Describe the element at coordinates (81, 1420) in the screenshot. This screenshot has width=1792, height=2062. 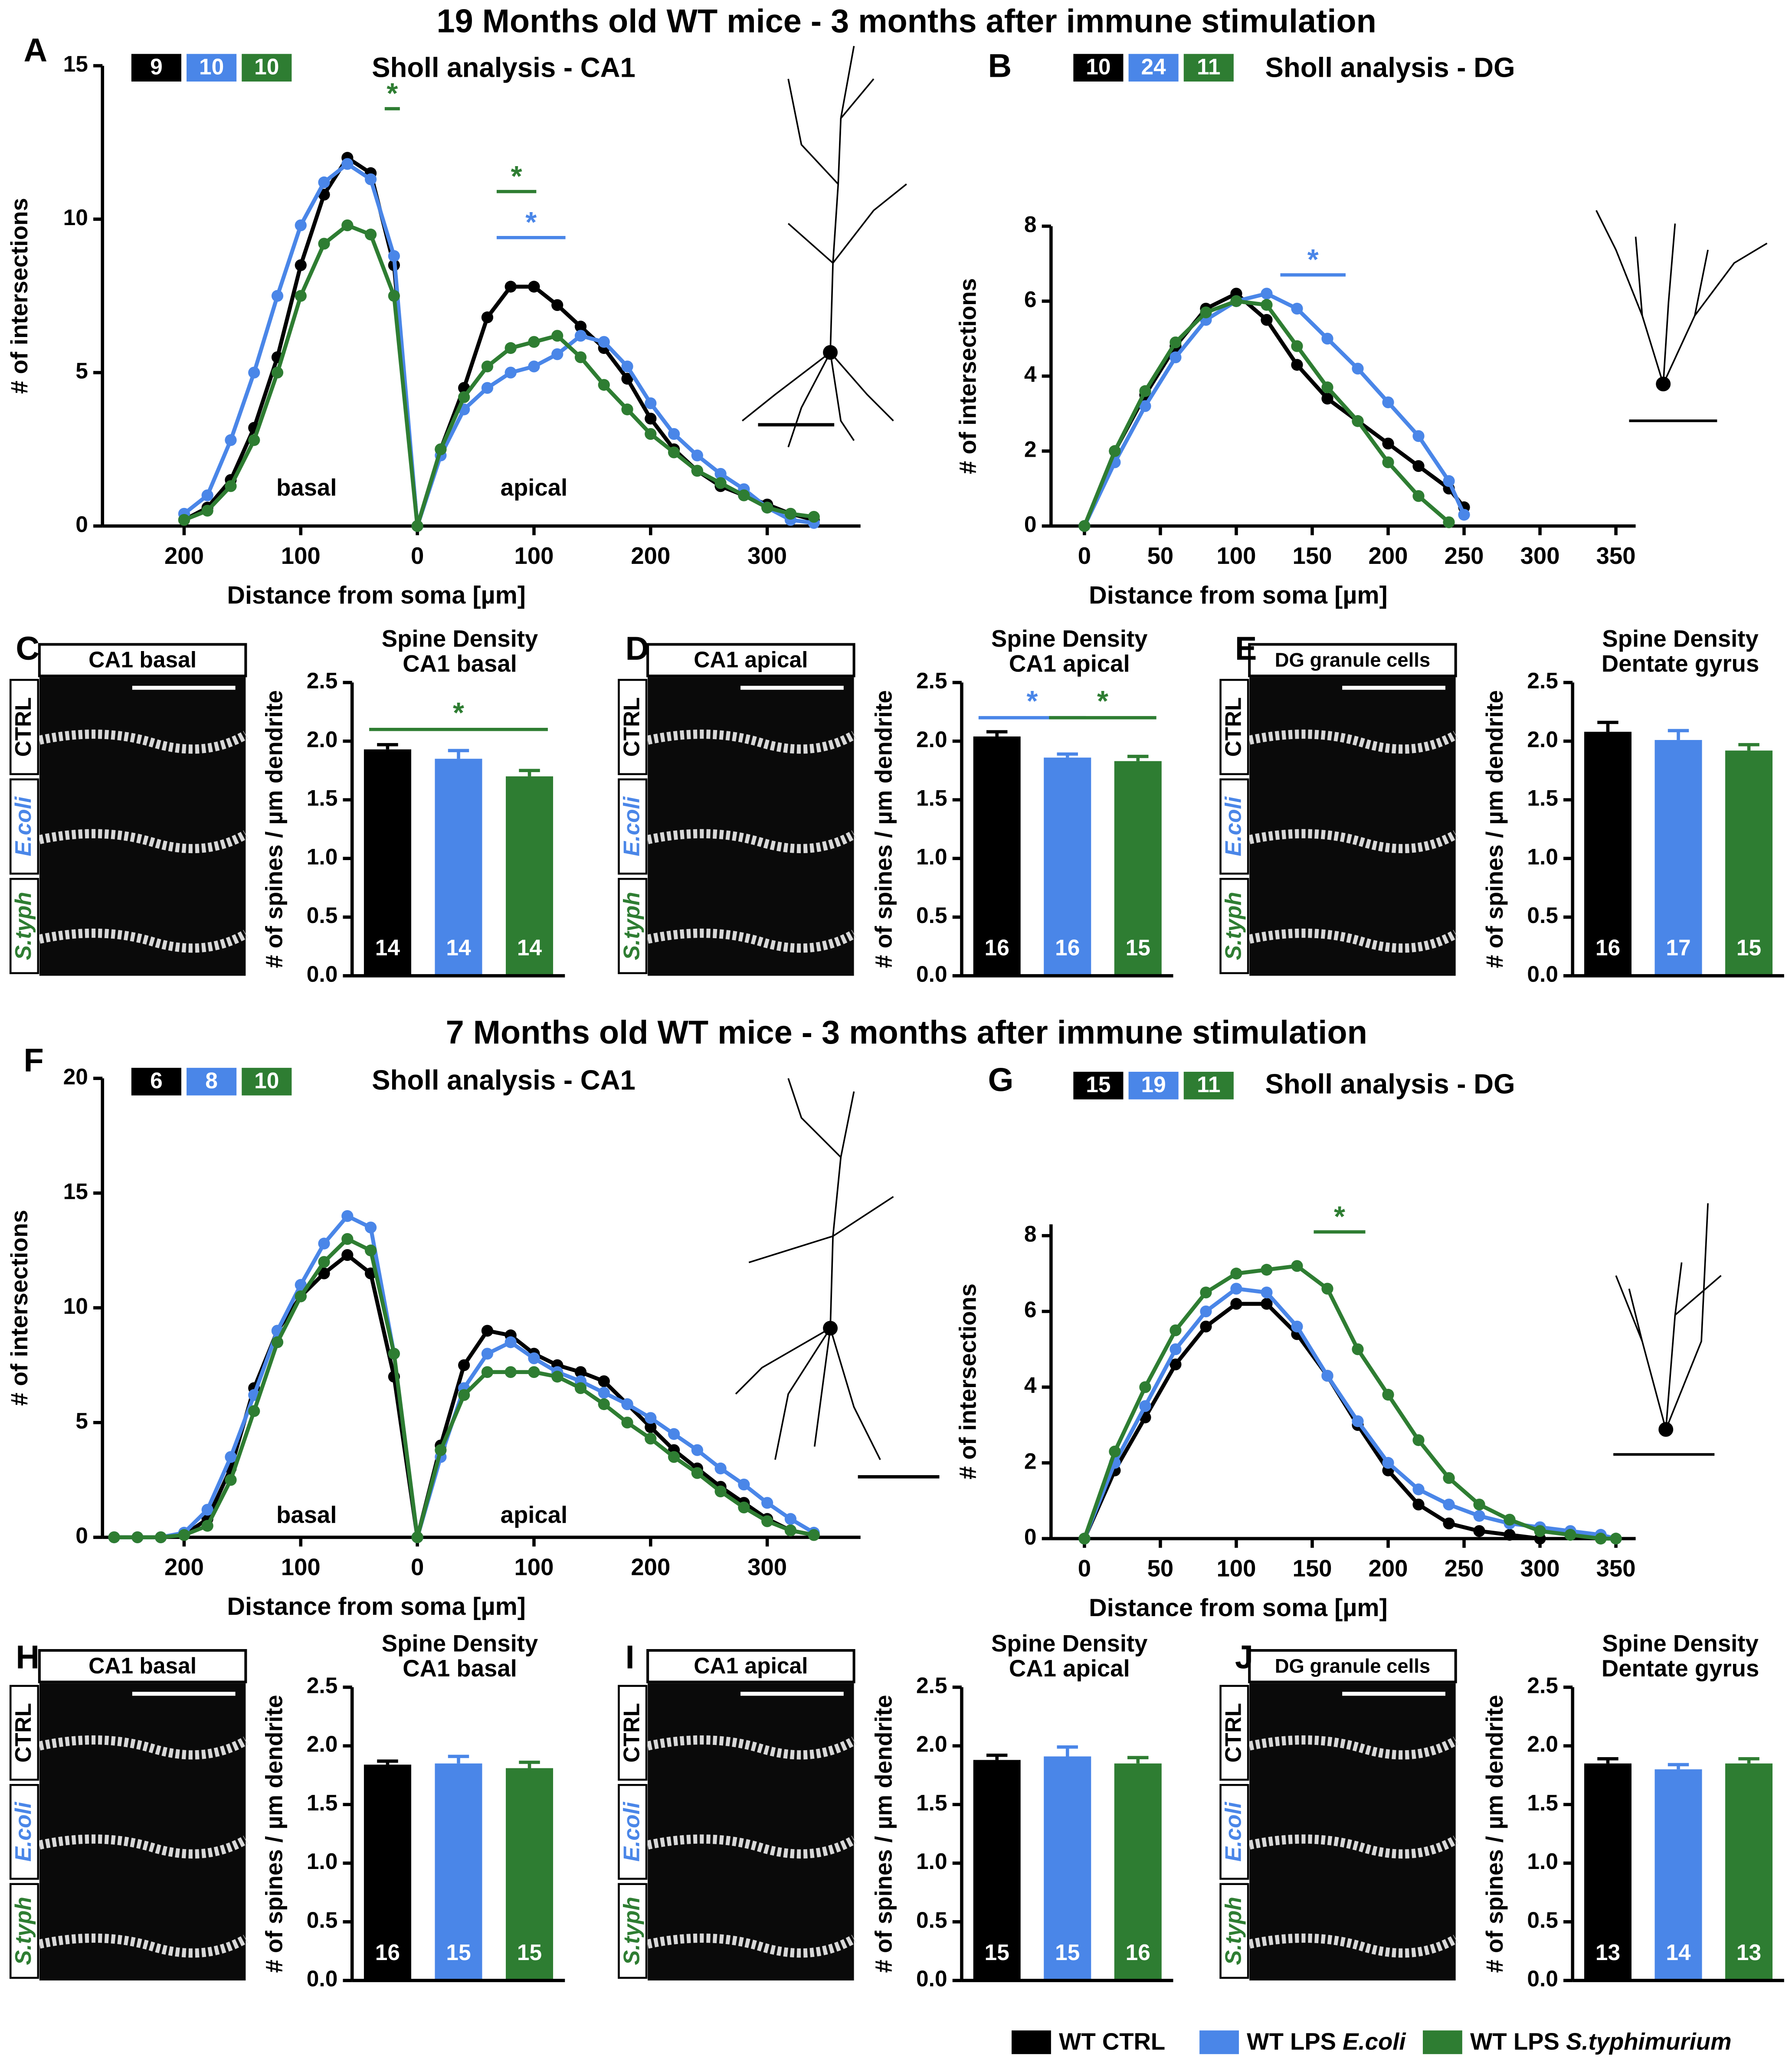
I see `y-tick-label: 5` at that location.